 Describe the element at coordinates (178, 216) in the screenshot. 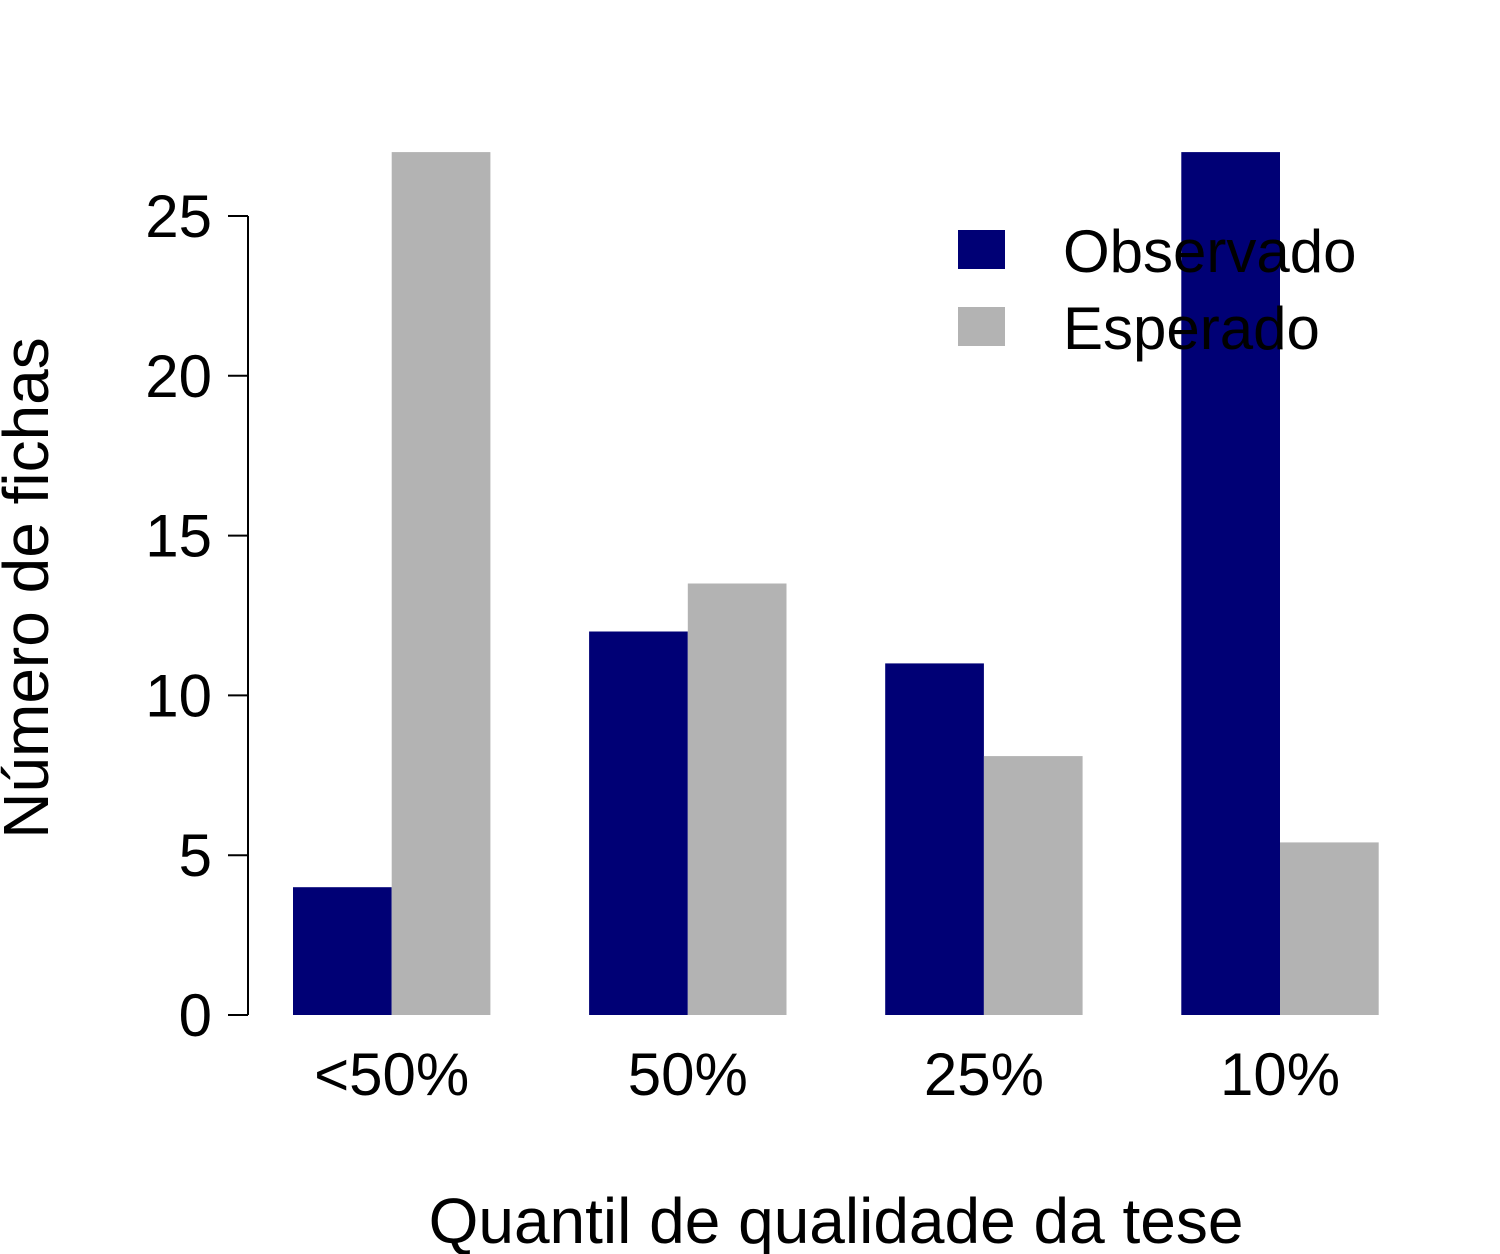

I see `y-tick-label: 25` at that location.